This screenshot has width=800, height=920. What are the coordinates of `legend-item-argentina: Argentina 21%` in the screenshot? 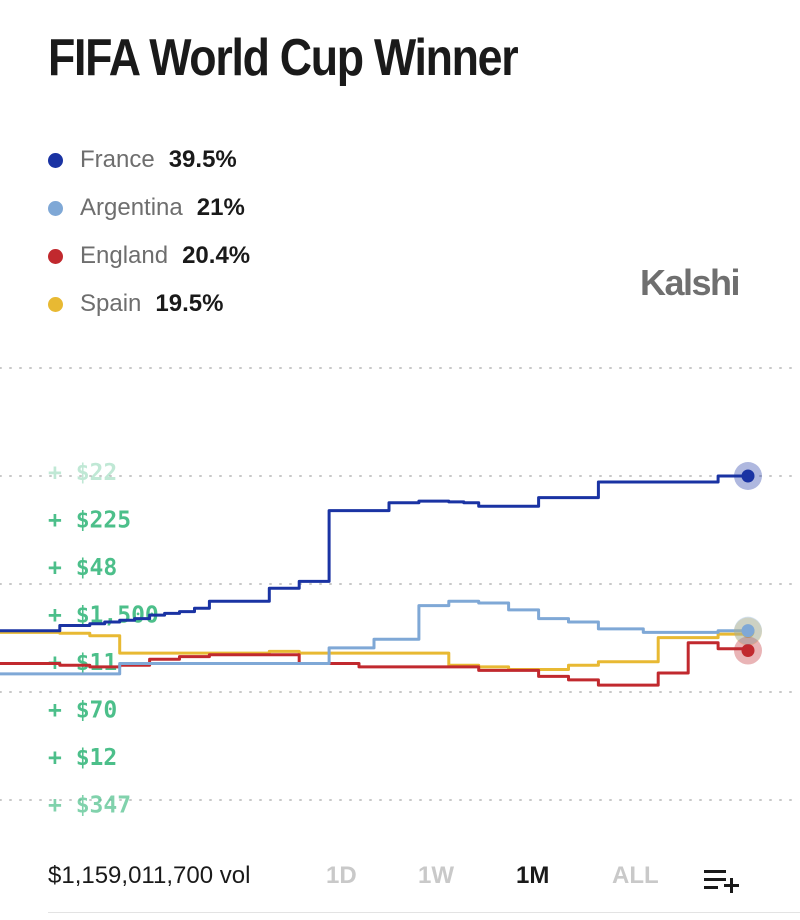 It's located at (149, 208).